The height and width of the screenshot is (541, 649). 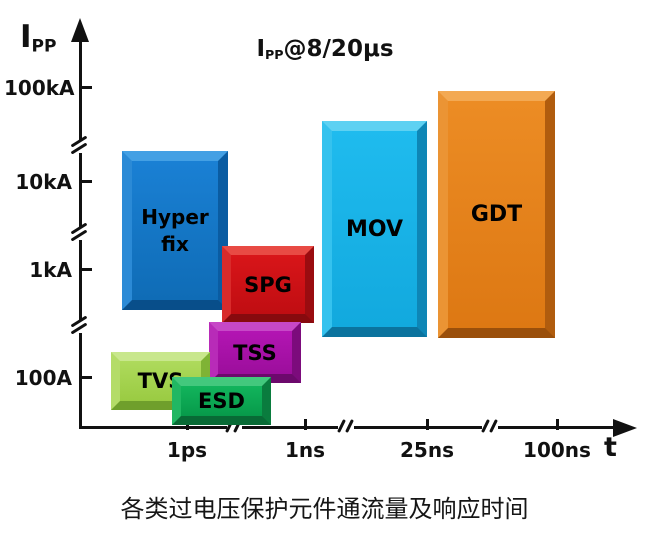 I want to click on x-tick-label-100ns: 100ns, so click(x=557, y=450).